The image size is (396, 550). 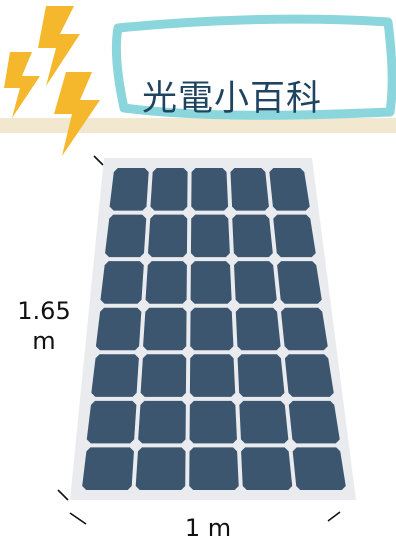 What do you see at coordinates (44, 311) in the screenshot?
I see `height-value: 1.65` at bounding box center [44, 311].